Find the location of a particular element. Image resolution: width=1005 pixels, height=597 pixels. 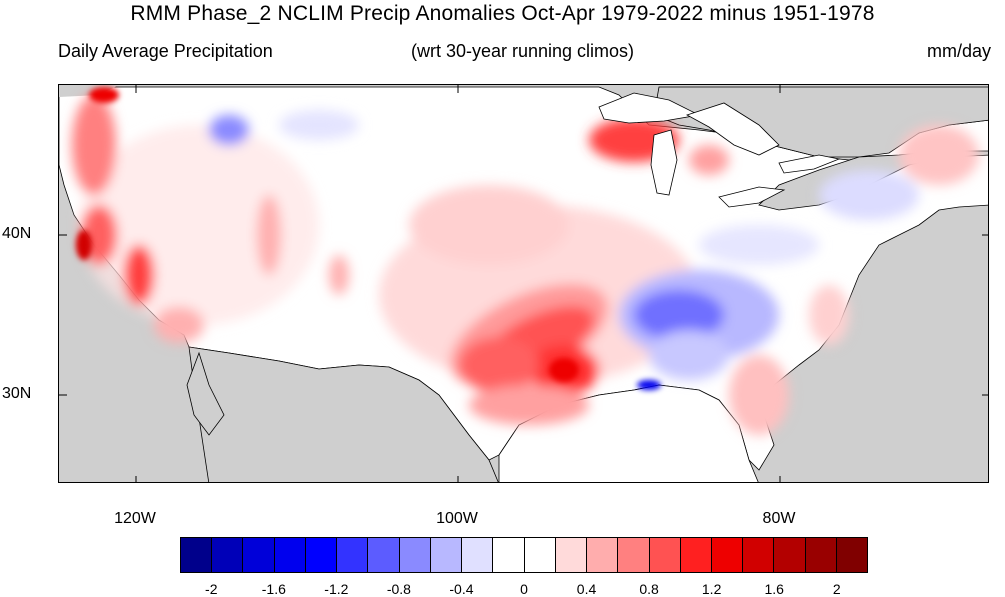

colorbar-tick-label: -2 is located at coordinates (211, 589).